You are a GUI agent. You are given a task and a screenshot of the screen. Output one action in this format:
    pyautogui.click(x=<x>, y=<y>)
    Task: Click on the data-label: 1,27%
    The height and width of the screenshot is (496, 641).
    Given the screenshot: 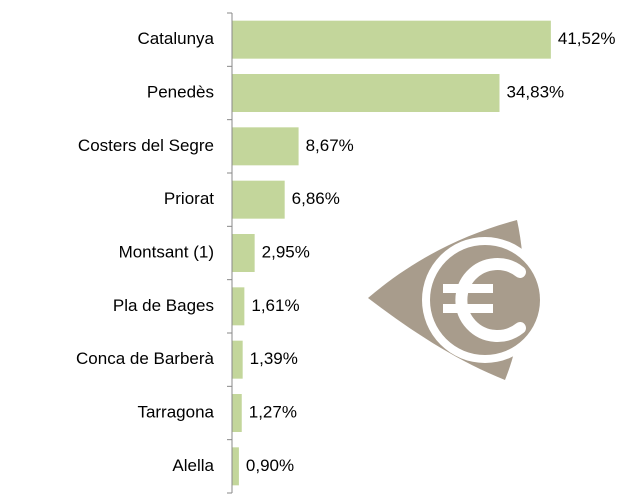 What is the action you would take?
    pyautogui.click(x=273, y=411)
    